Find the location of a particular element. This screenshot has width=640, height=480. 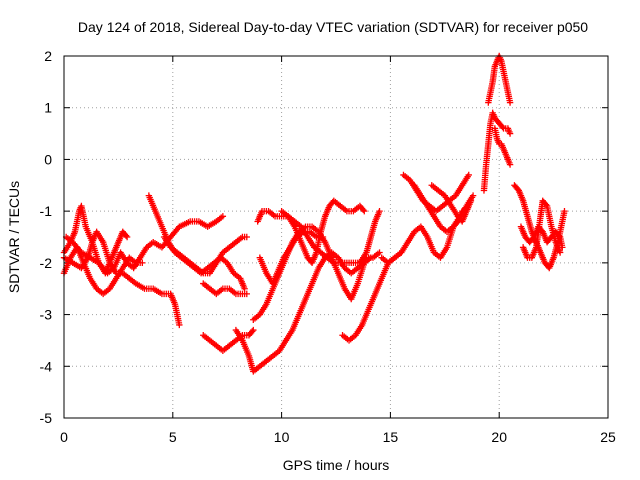

y-tick-label: -1 is located at coordinates (46, 211).